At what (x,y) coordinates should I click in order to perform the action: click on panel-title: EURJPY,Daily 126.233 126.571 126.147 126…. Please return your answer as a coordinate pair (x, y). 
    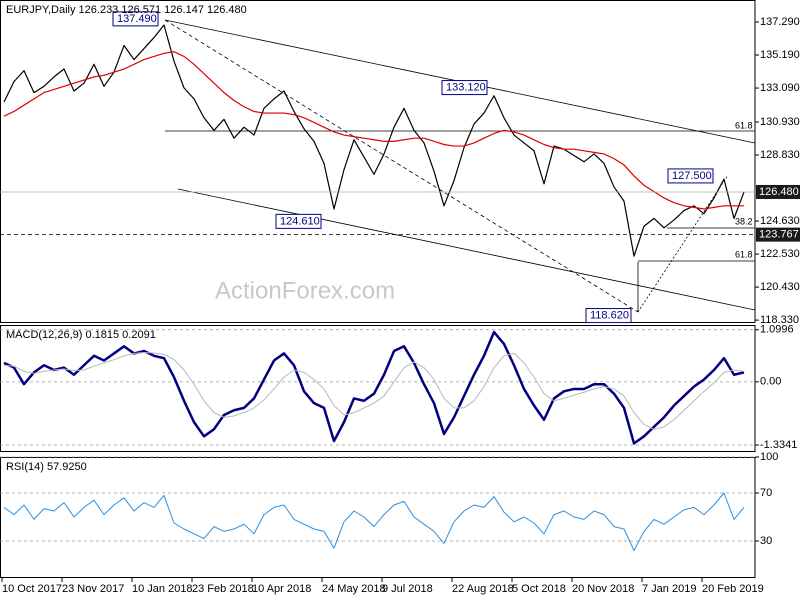
    Looking at the image, I should click on (126, 10).